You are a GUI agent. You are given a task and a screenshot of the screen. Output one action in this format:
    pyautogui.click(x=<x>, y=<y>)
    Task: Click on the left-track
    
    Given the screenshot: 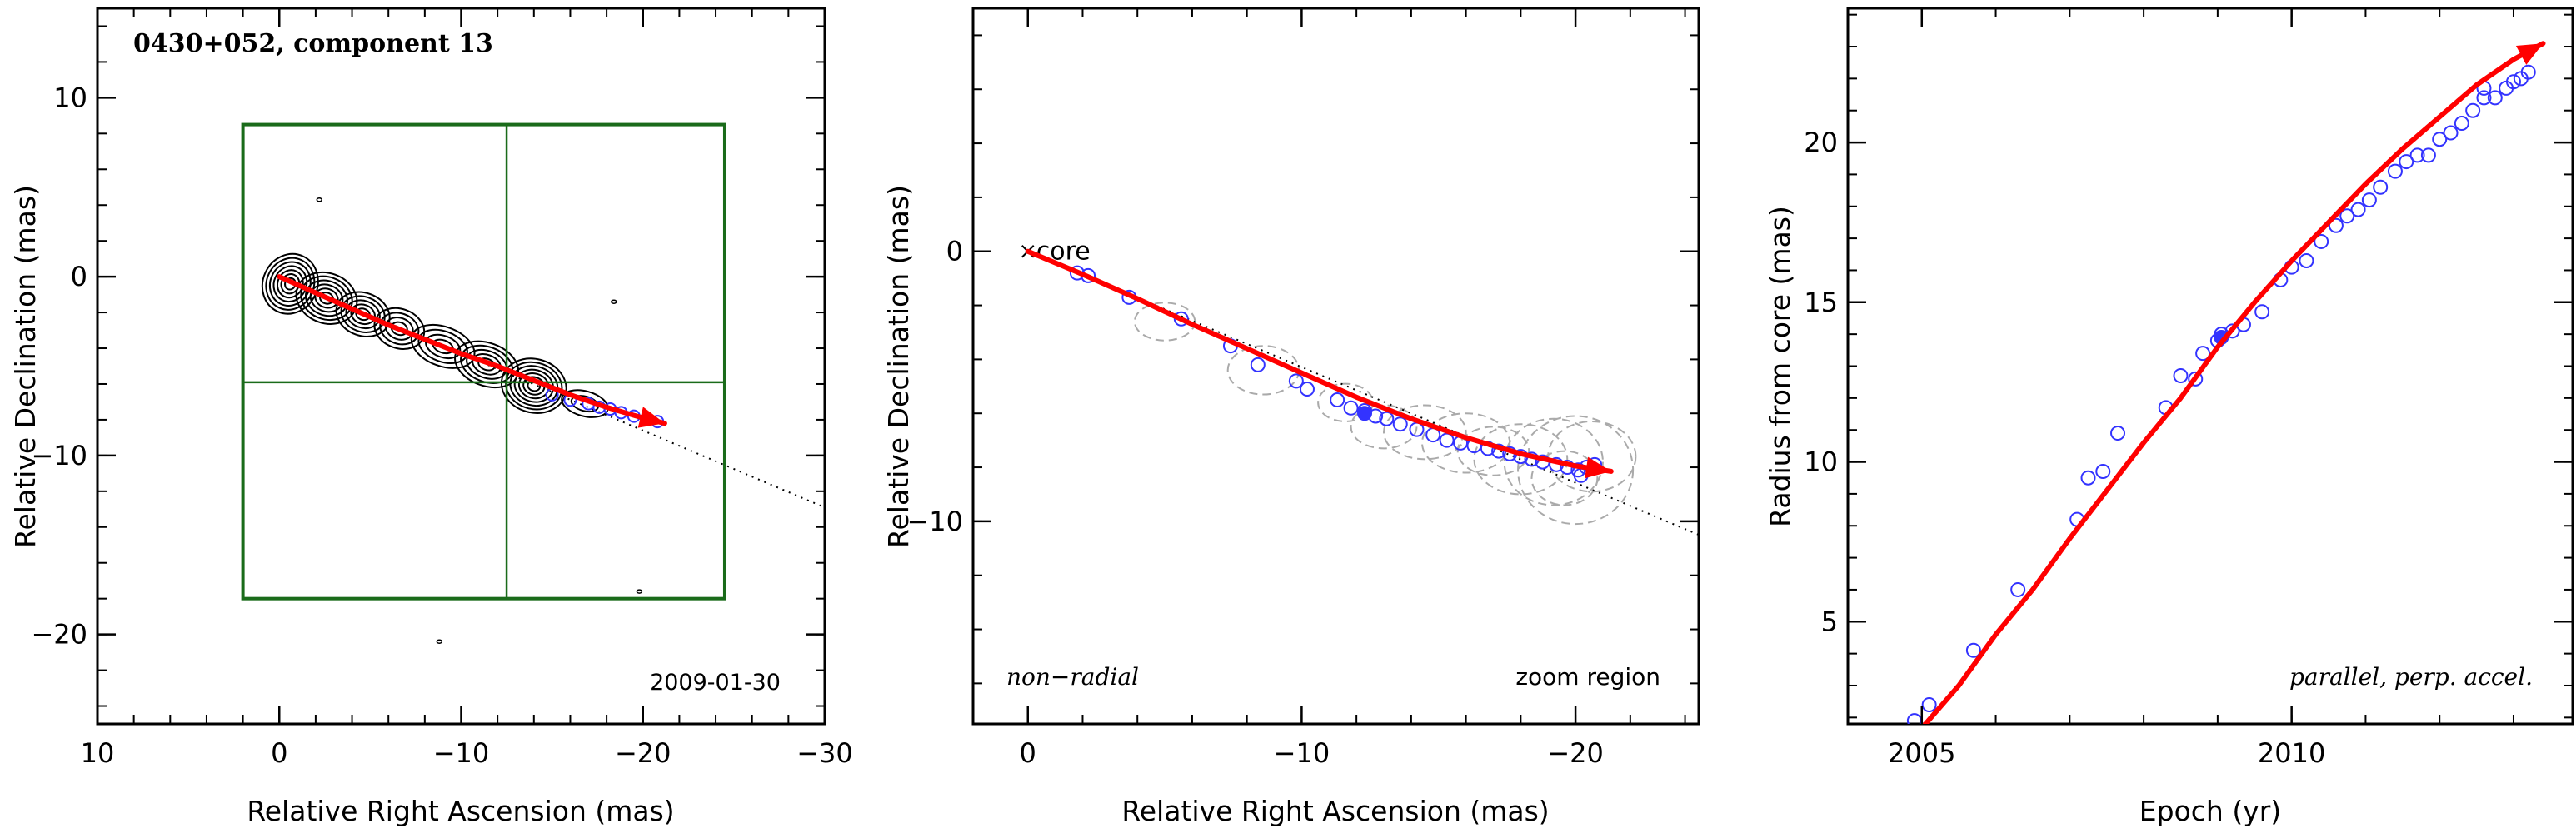 What is the action you would take?
    pyautogui.click(x=472, y=350)
    